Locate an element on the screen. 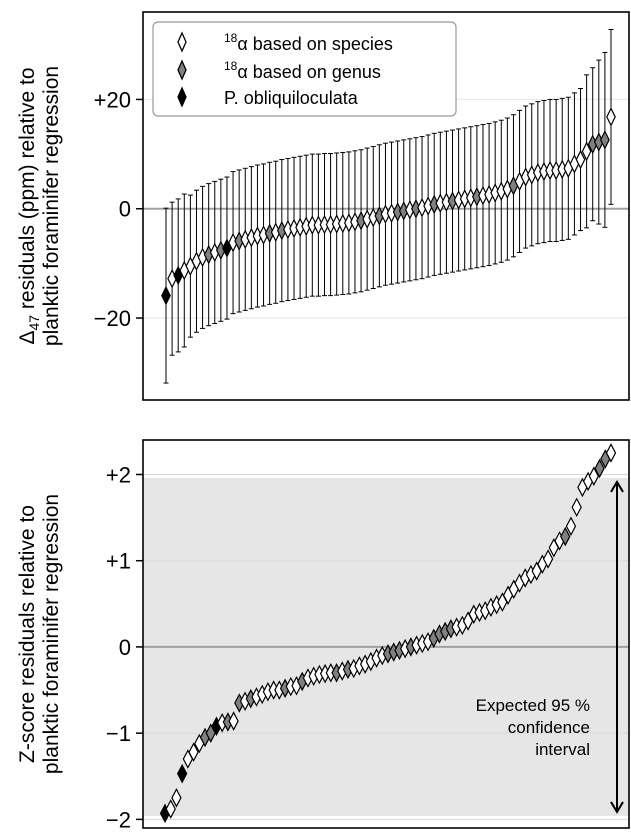  top-y-axis-label-2: planktic foraminifer regression is located at coordinates (51, 206).